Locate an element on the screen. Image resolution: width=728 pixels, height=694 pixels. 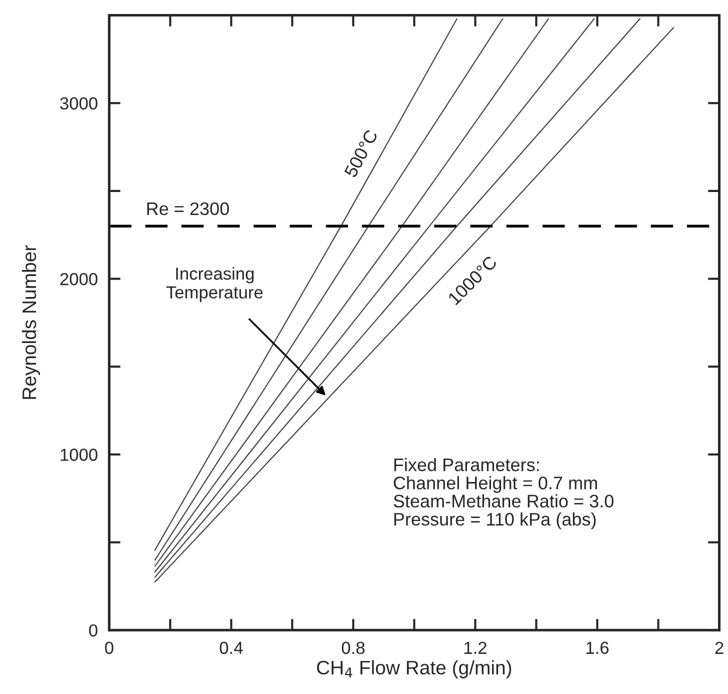
x-tick-label: 0.4 is located at coordinates (231, 648).